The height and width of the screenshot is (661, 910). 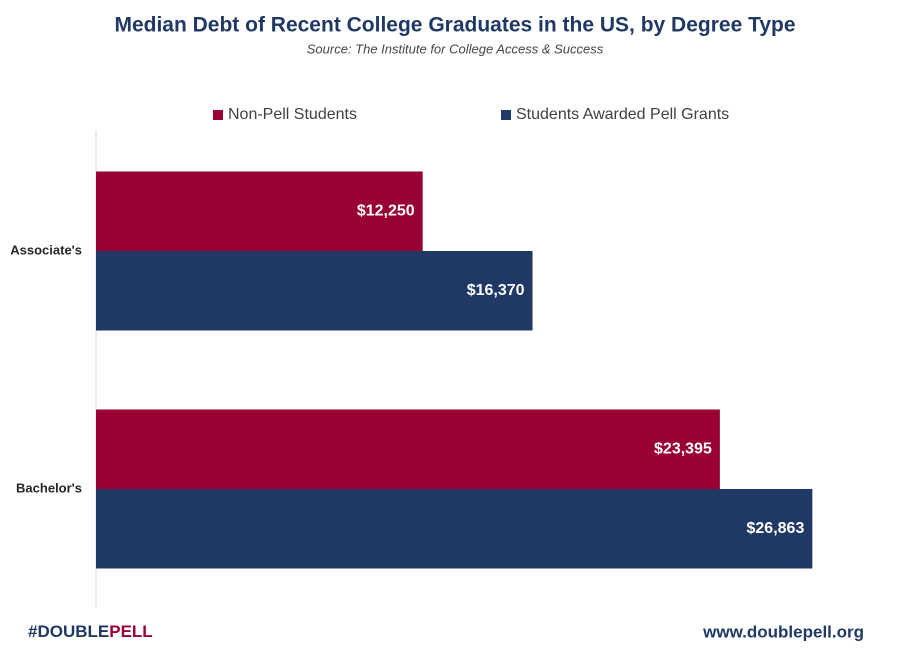 I want to click on hashtag: #DOUBLEPELL, so click(x=90, y=631).